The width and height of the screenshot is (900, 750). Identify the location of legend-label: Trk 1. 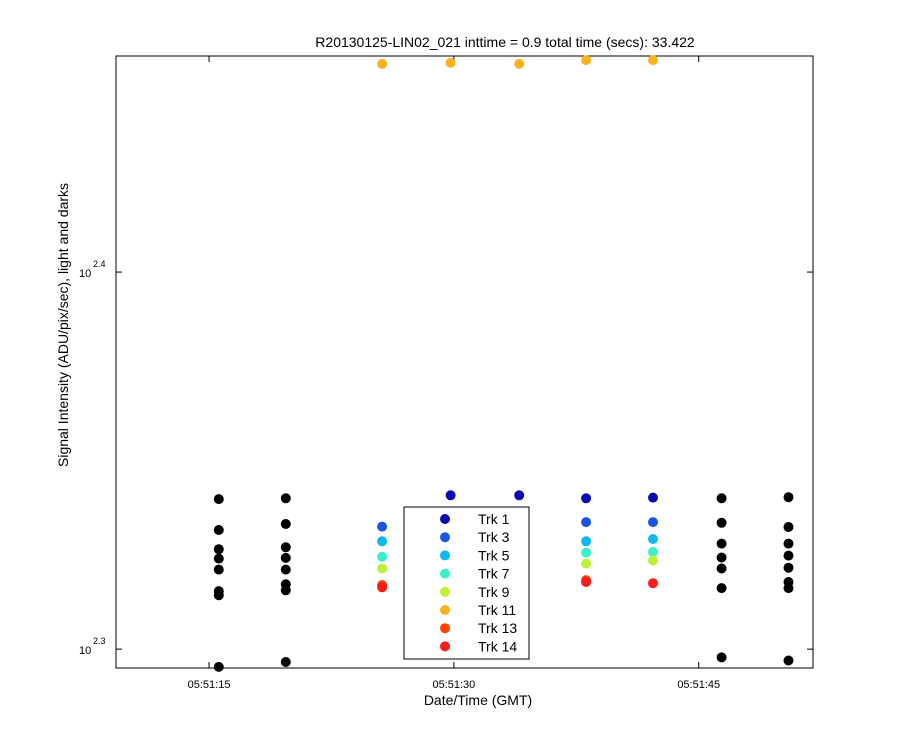
(494, 519).